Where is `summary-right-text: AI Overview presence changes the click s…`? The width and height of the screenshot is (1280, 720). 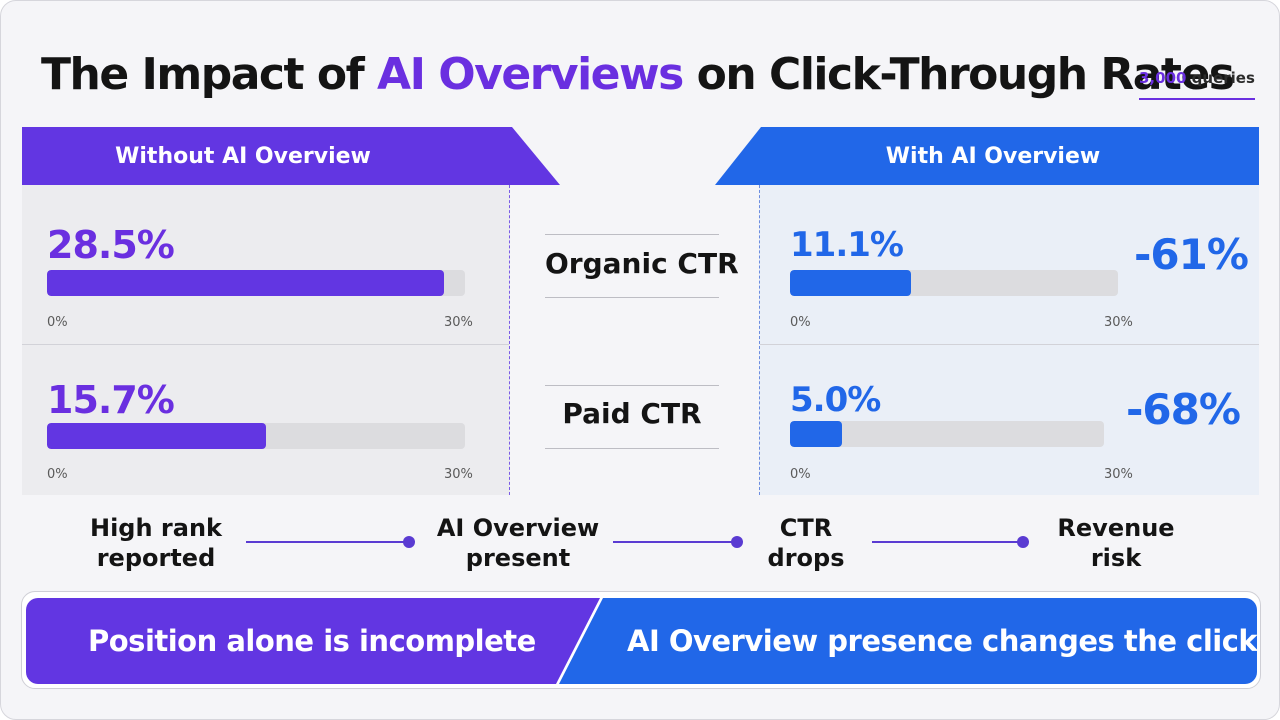 summary-right-text: AI Overview presence changes the click s… is located at coordinates (953, 641).